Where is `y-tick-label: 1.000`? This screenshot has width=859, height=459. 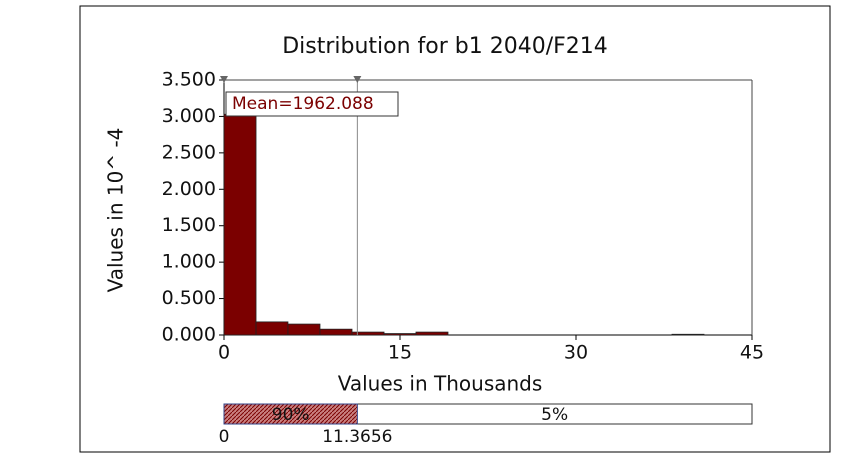 y-tick-label: 1.000 is located at coordinates (189, 262).